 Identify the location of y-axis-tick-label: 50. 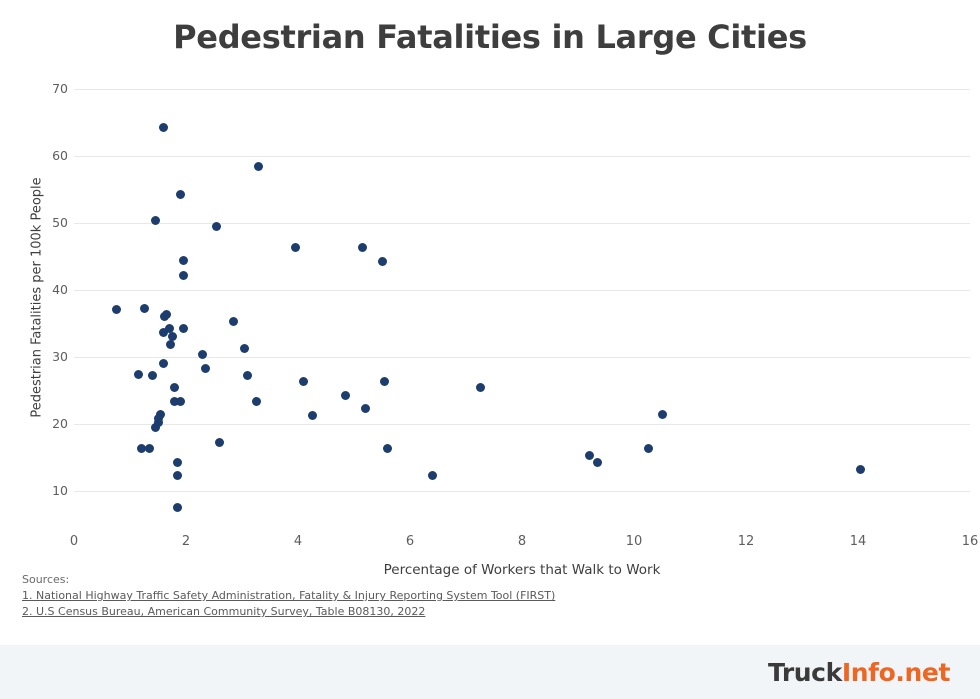
(60, 222).